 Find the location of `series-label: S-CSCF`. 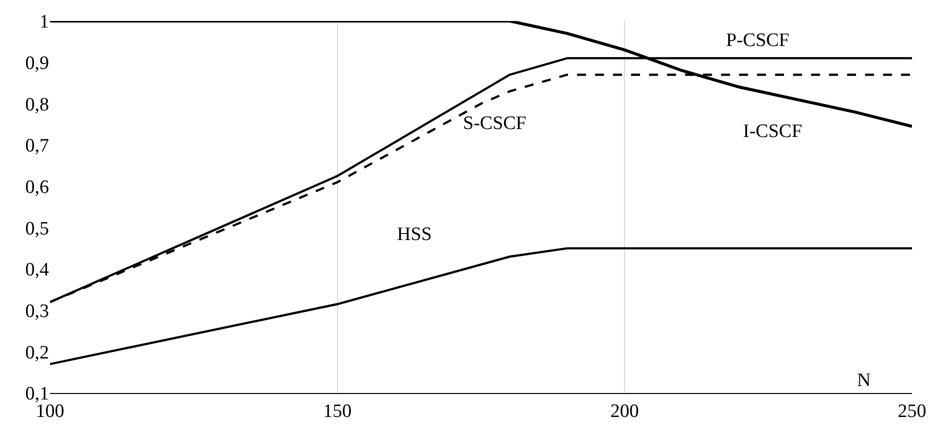

series-label: S-CSCF is located at coordinates (494, 123).